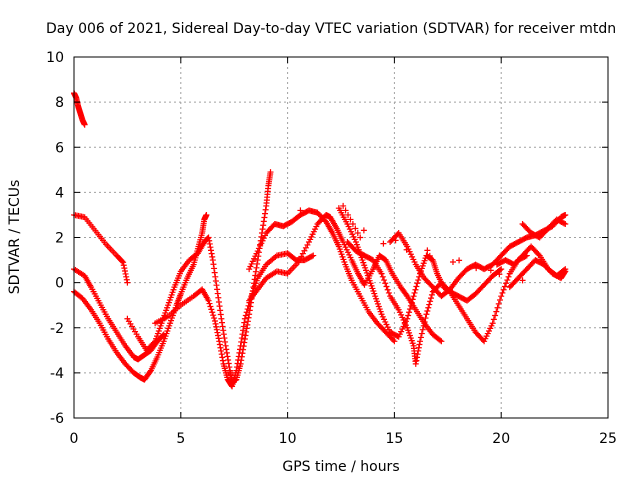  Describe the element at coordinates (180, 439) in the screenshot. I see `x-tick-label: 5` at that location.